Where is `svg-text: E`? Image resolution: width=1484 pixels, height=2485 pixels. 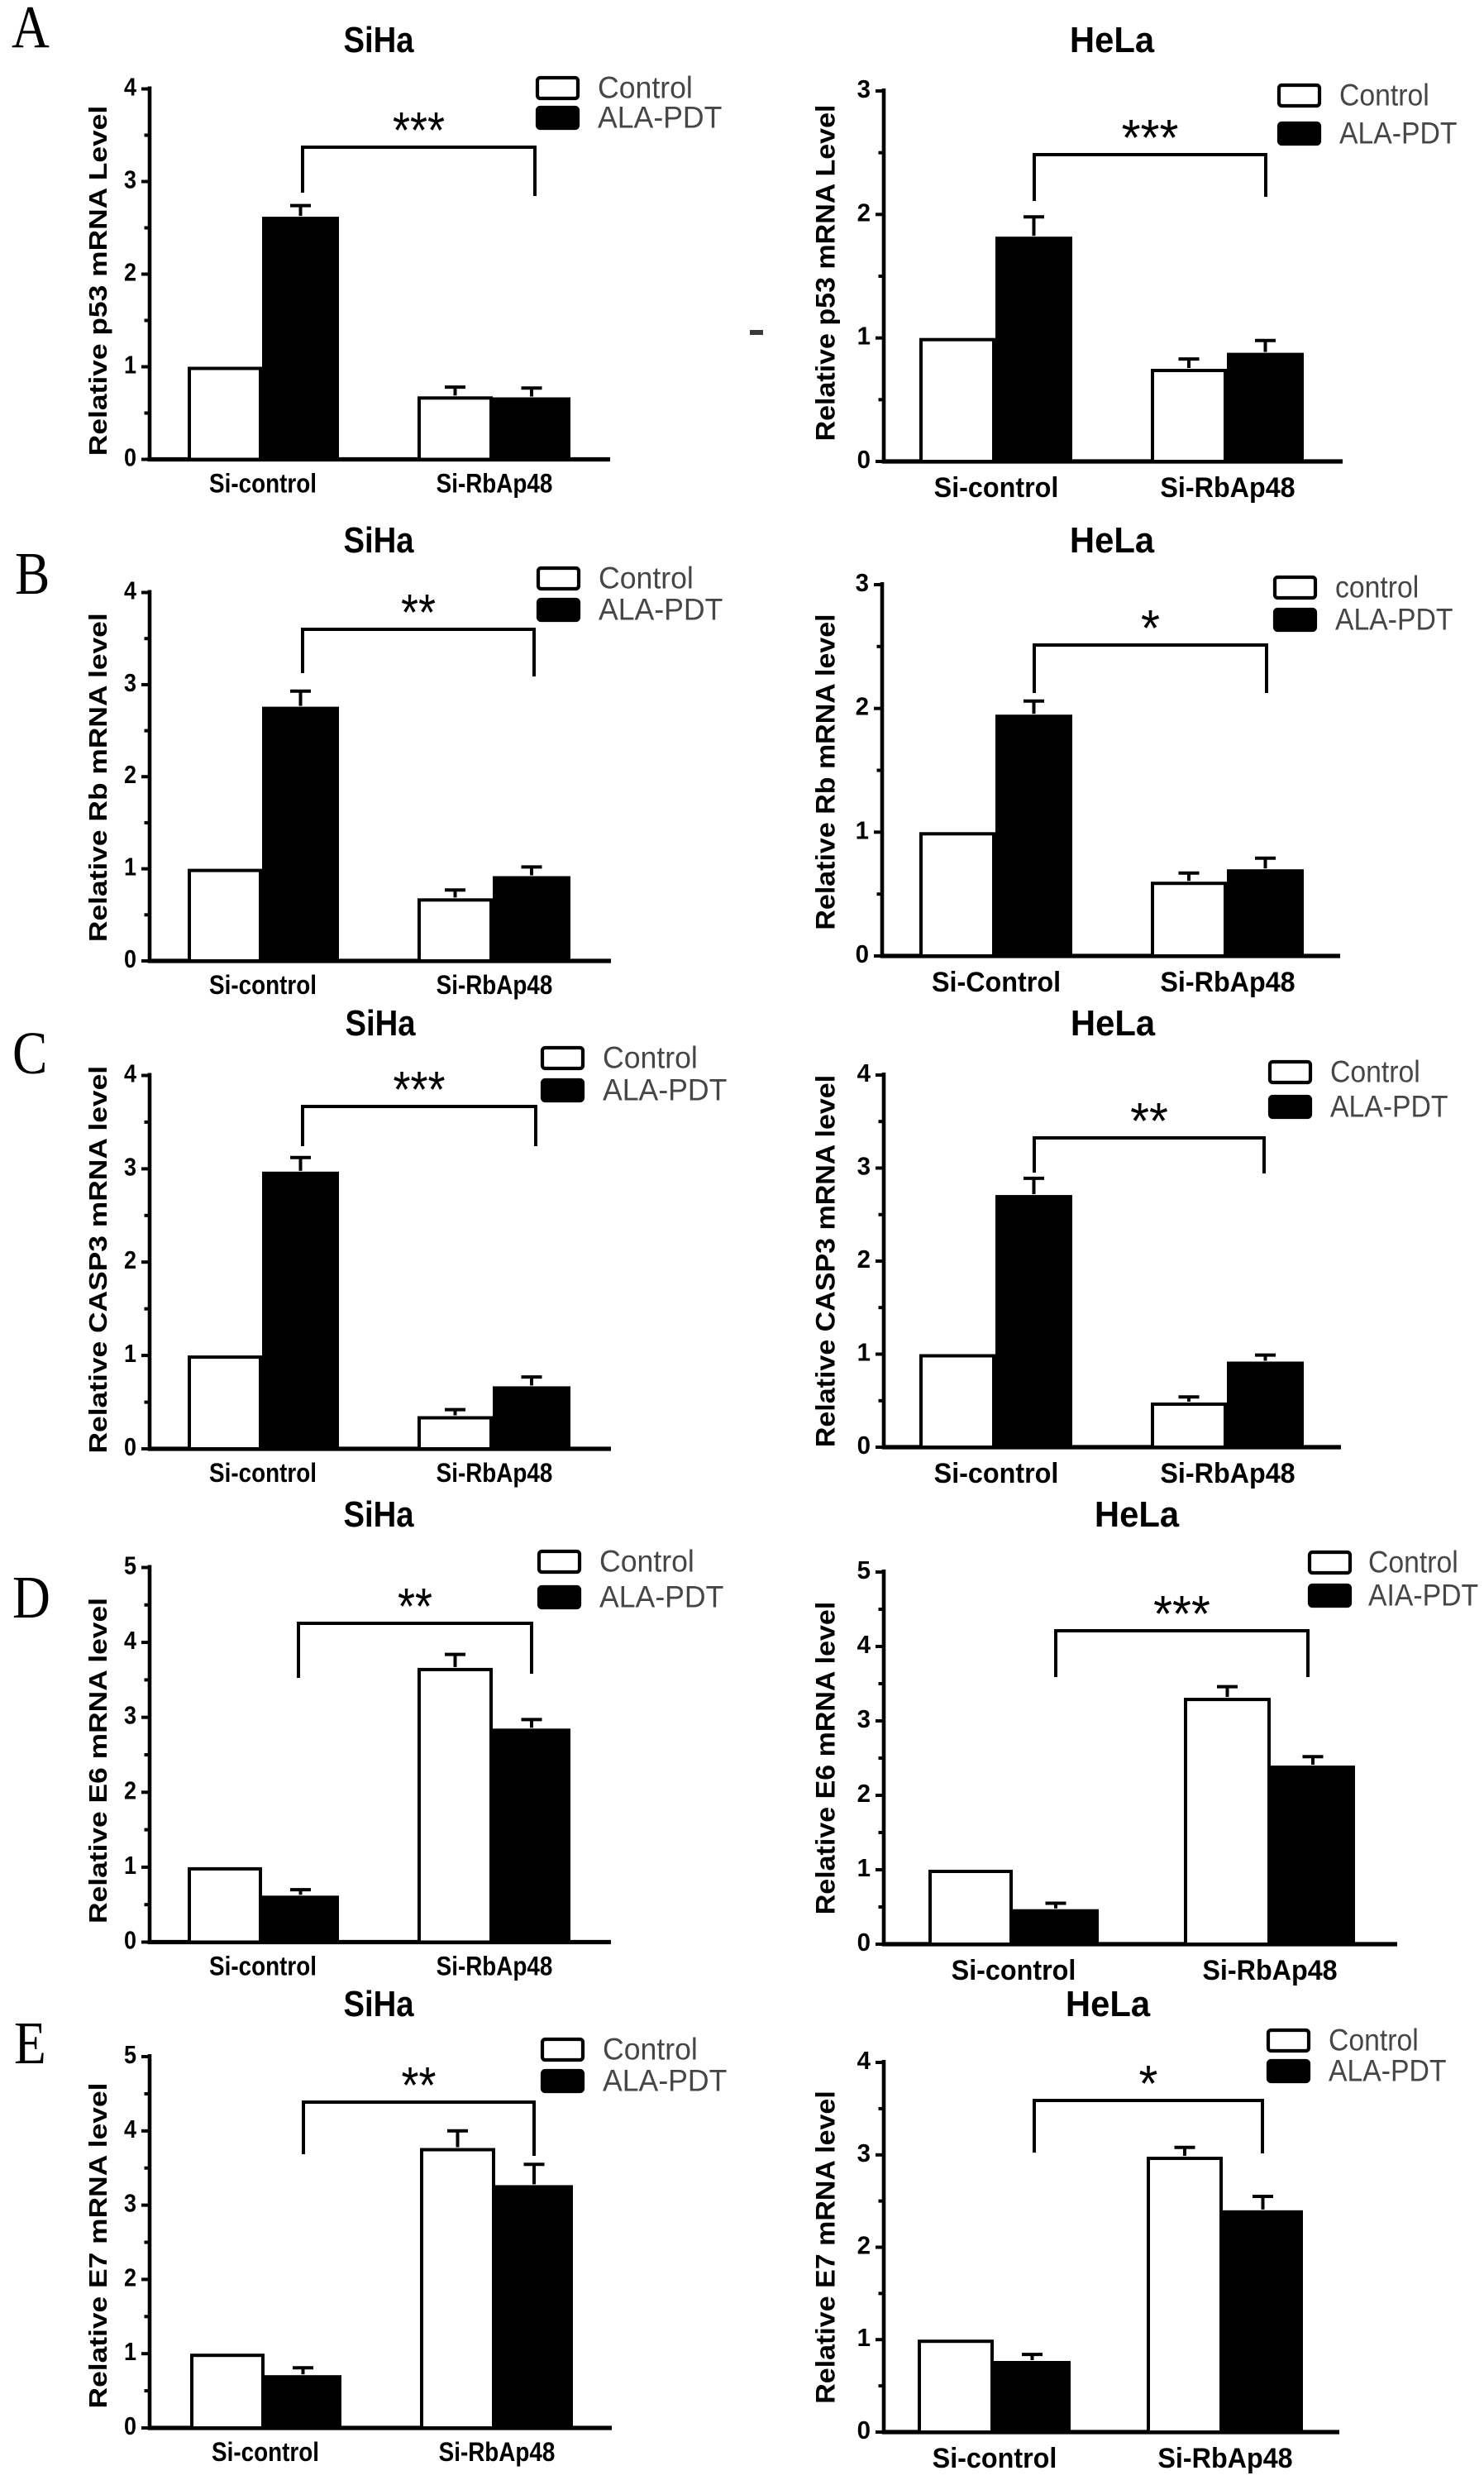
svg-text: E is located at coordinates (30, 2043).